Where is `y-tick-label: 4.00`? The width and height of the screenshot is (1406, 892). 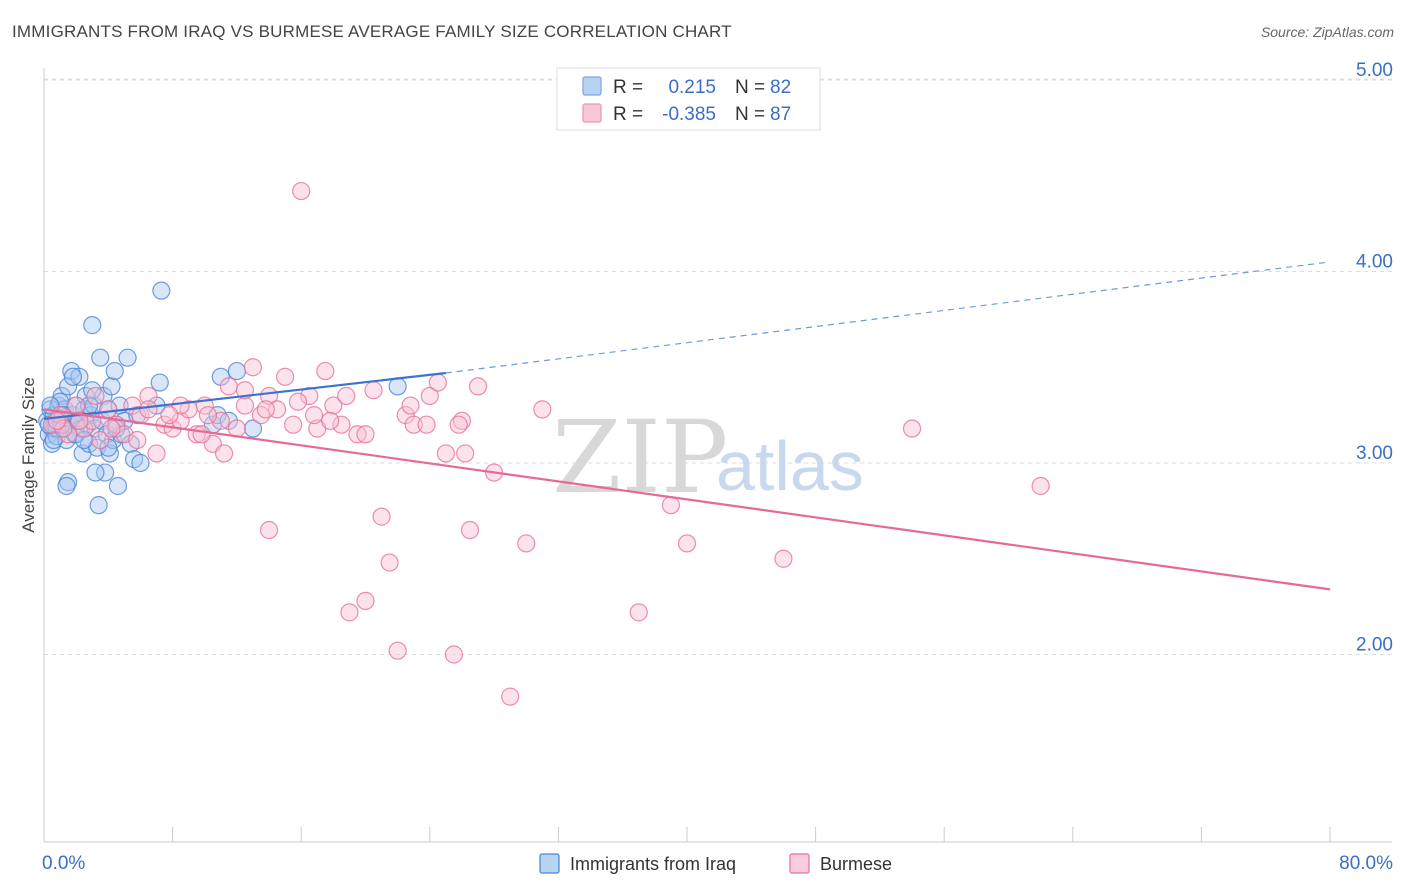 y-tick-label: 4.00 is located at coordinates (1374, 262).